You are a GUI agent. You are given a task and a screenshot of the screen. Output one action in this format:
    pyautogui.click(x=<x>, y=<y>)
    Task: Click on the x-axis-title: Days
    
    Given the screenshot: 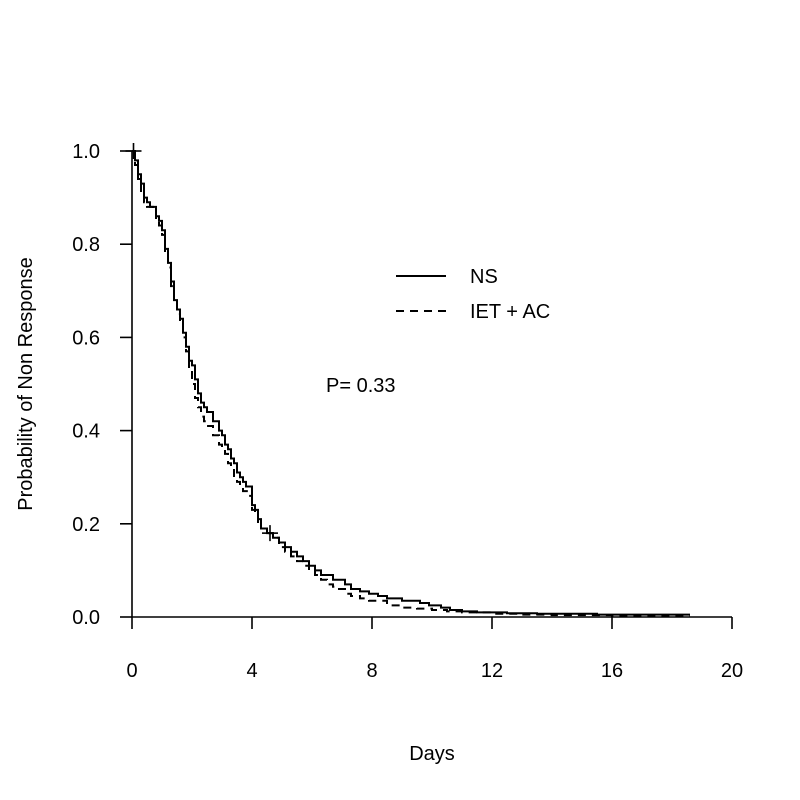 What is the action you would take?
    pyautogui.click(x=432, y=754)
    